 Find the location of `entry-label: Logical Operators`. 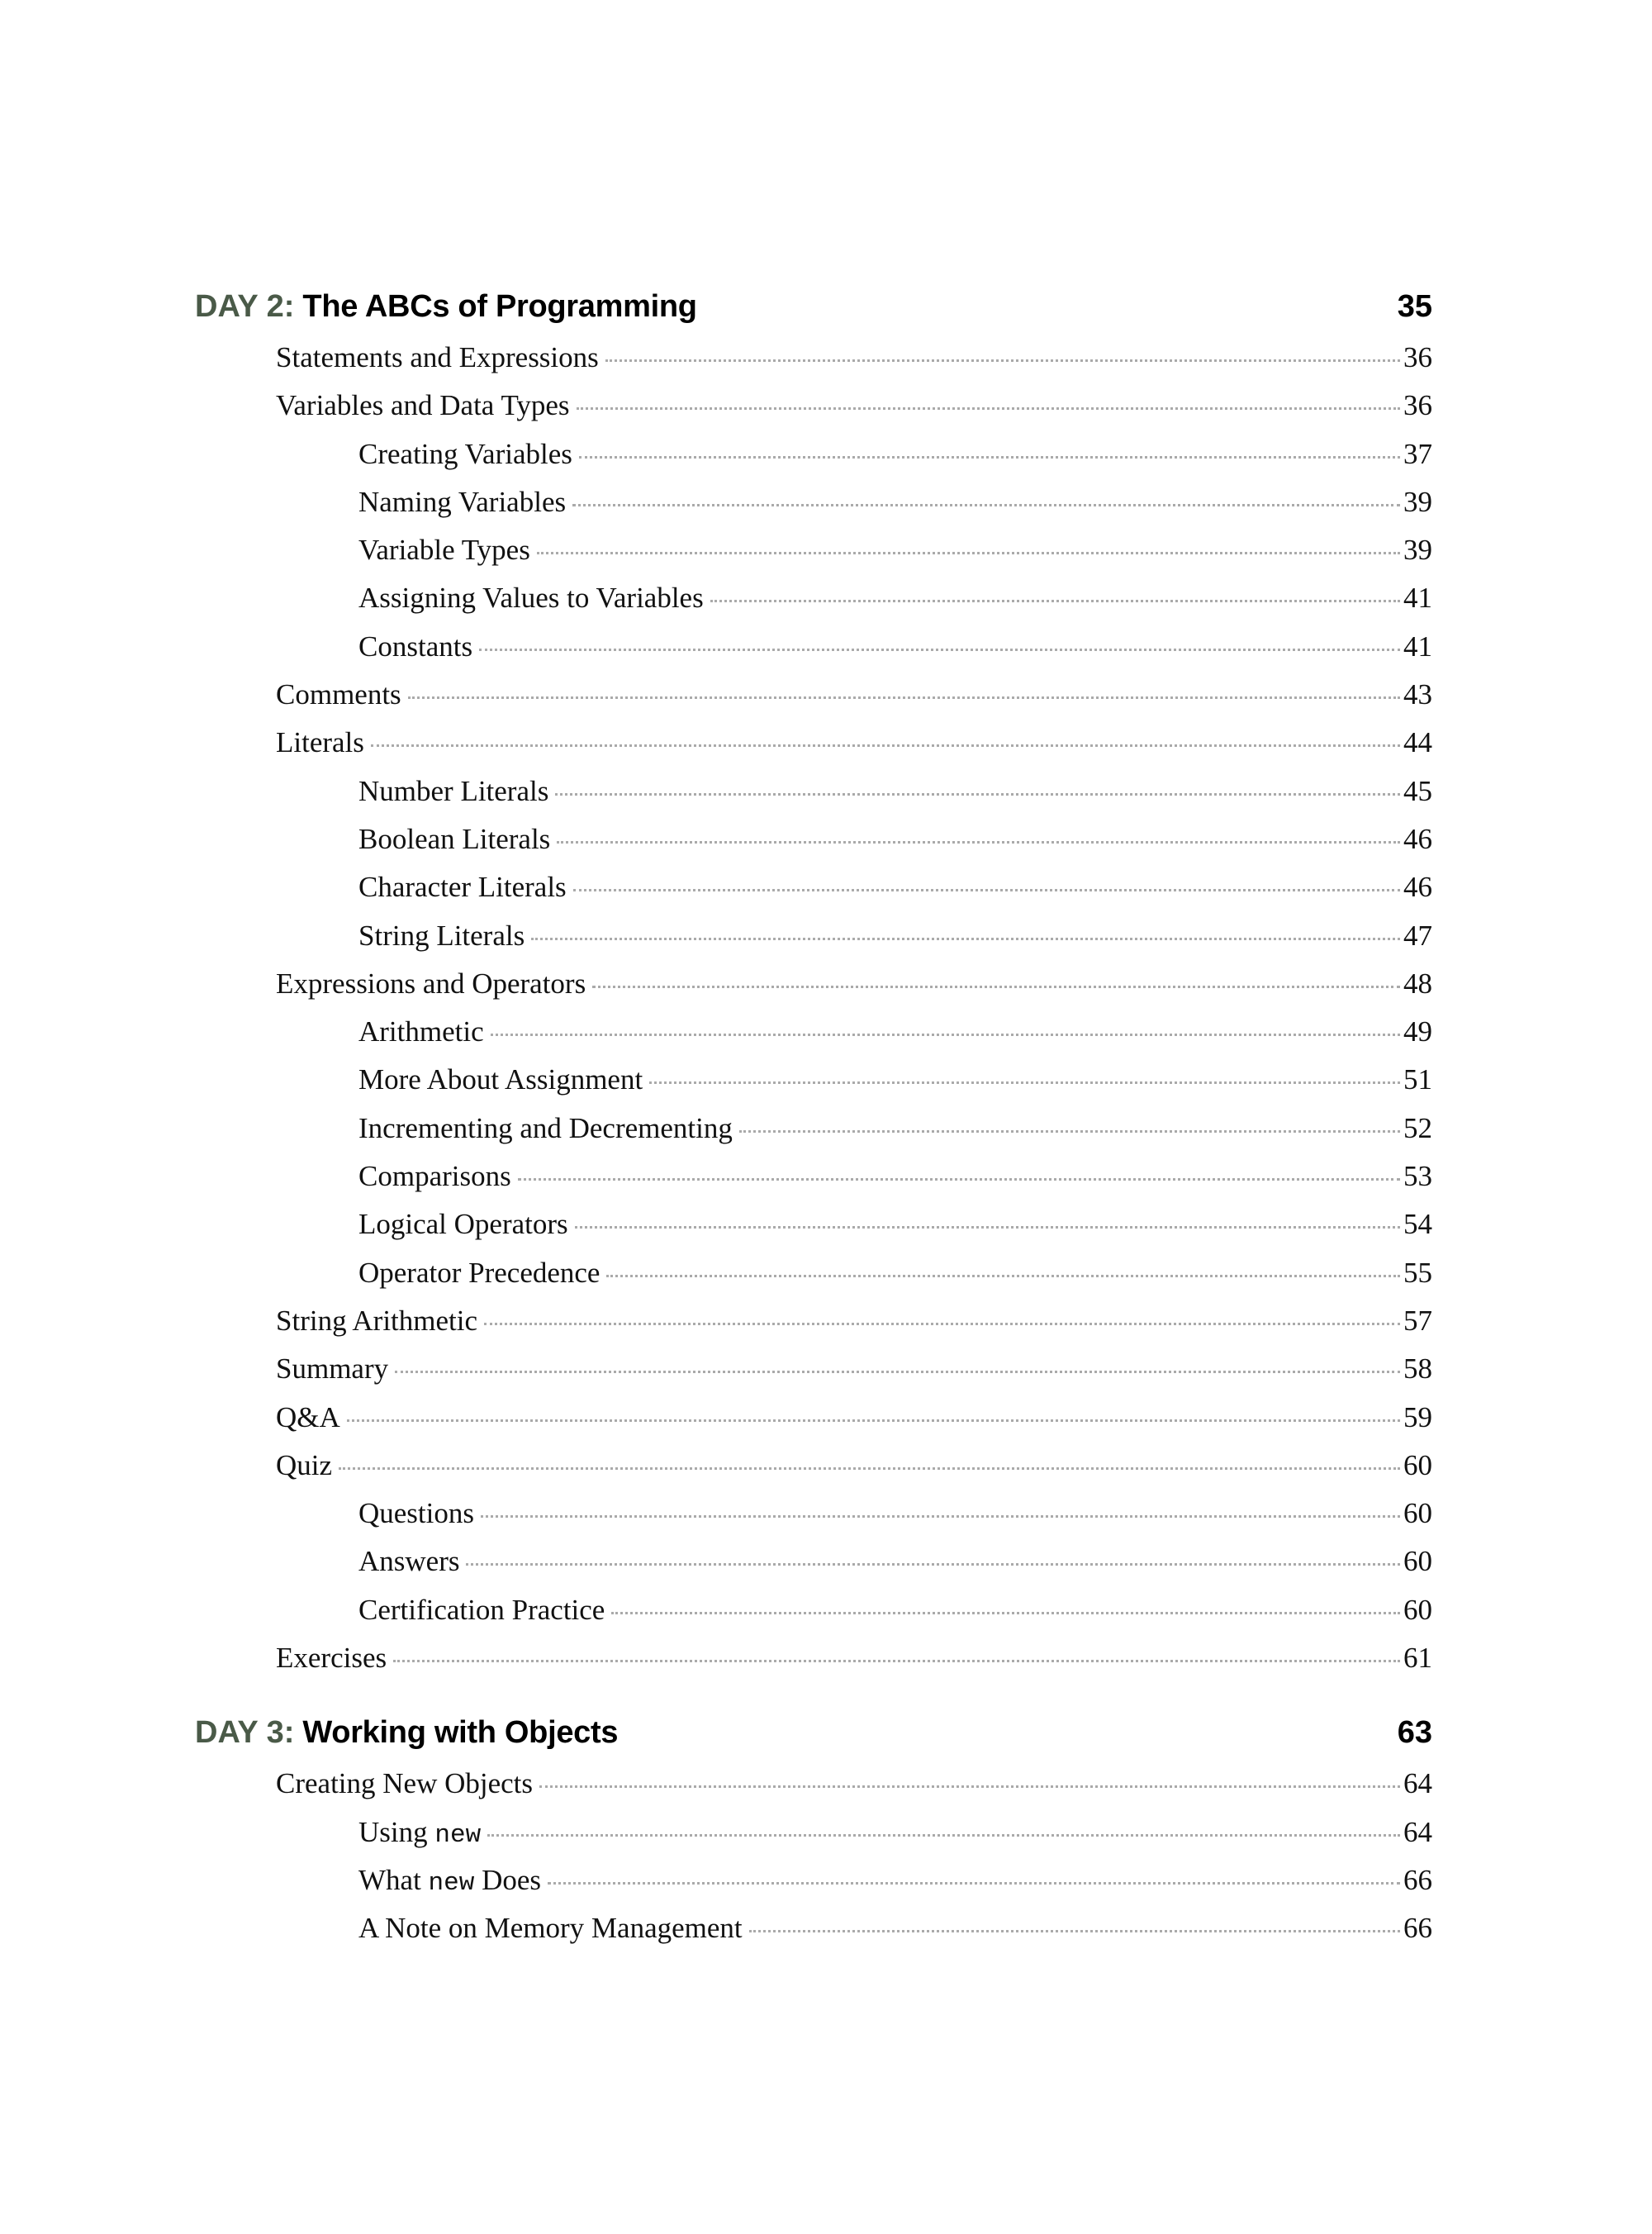

entry-label: Logical Operators is located at coordinates (463, 1224).